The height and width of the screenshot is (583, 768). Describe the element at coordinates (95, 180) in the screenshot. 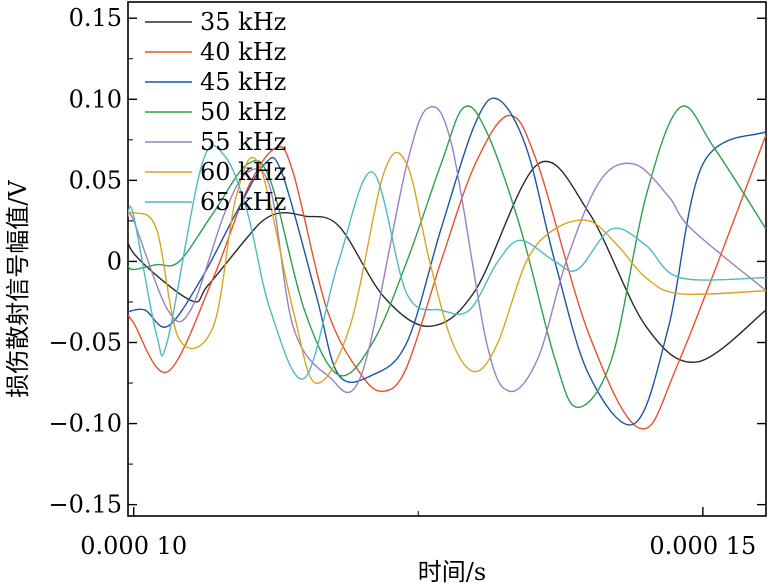

I see `y-tick-label: 0.05` at that location.